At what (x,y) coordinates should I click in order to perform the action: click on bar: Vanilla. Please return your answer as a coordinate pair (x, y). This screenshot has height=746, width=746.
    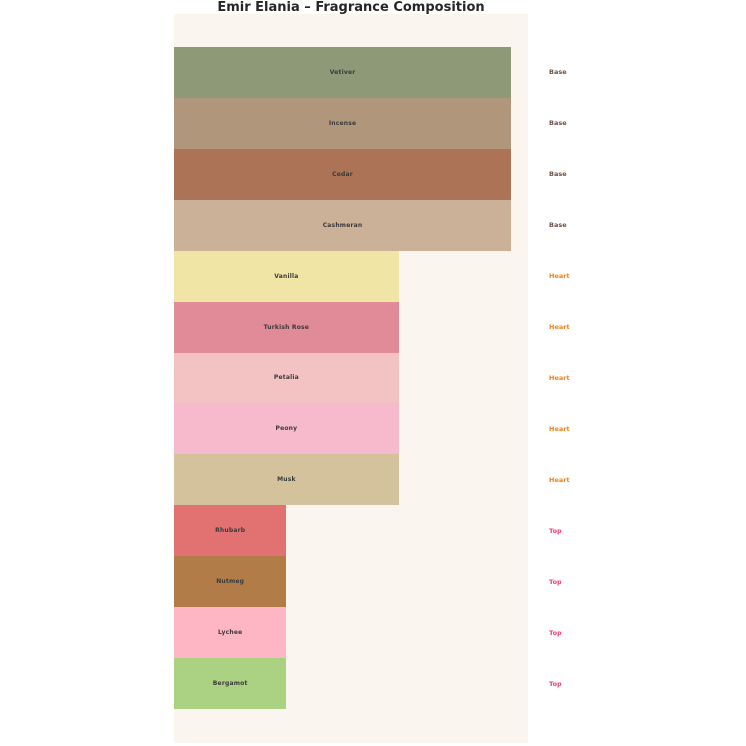
    Looking at the image, I should click on (286, 276).